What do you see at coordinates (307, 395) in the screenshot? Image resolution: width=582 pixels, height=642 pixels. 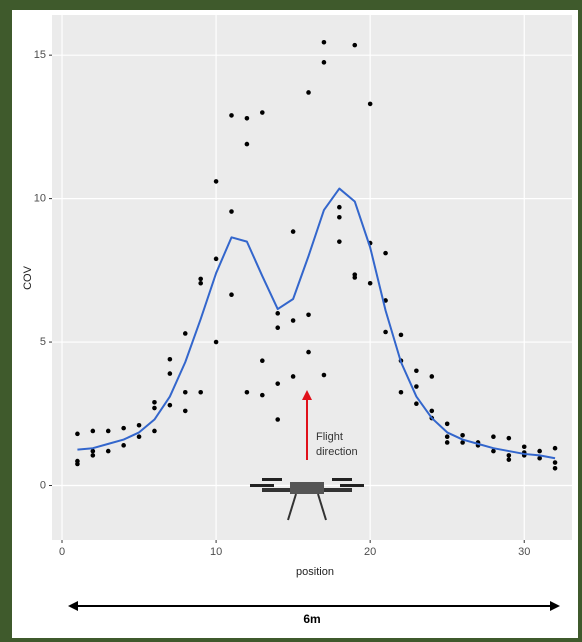 I see `flight-arrow-head` at bounding box center [307, 395].